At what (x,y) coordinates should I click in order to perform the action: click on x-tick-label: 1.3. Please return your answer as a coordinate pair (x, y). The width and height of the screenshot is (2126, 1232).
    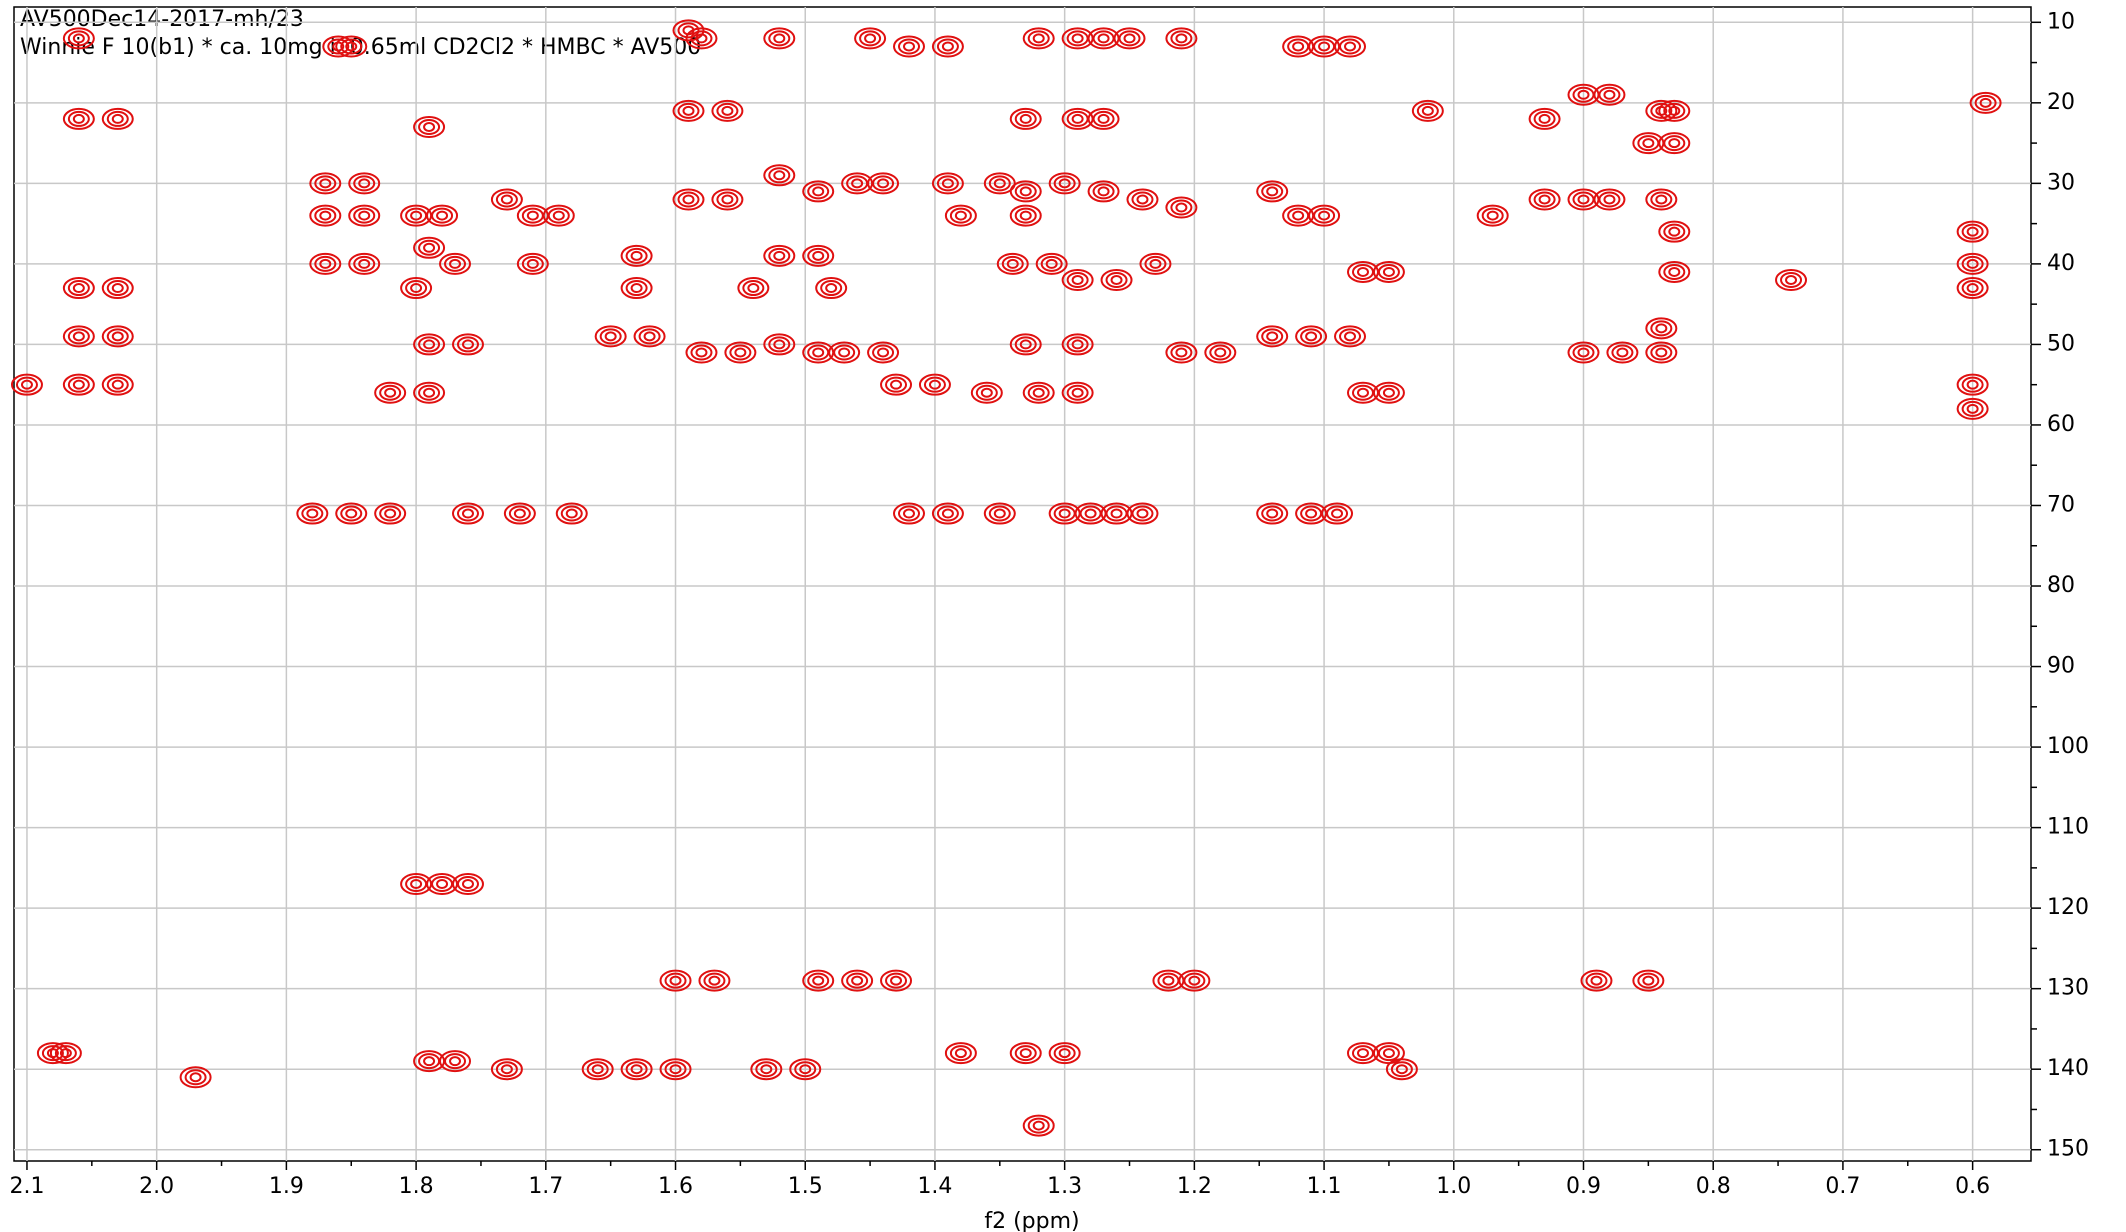
    Looking at the image, I should click on (1064, 1186).